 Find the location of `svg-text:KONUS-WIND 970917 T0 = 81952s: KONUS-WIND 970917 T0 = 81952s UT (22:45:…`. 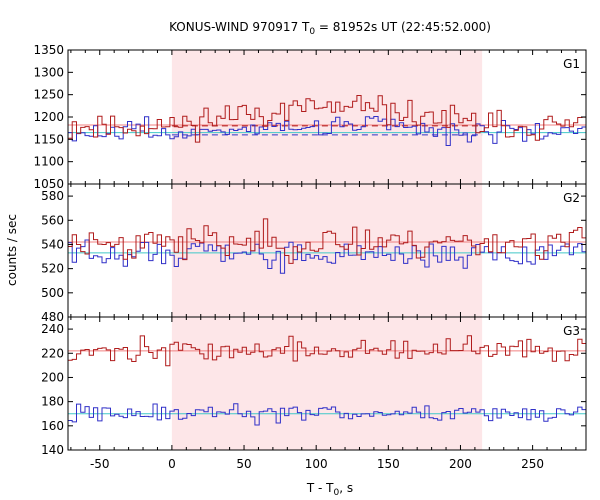

svg-text:KONUS-WIND 970917 T0 = 81952s: KONUS-WIND 970917 T0 = 81952s UT (22:45:… is located at coordinates (330, 28).